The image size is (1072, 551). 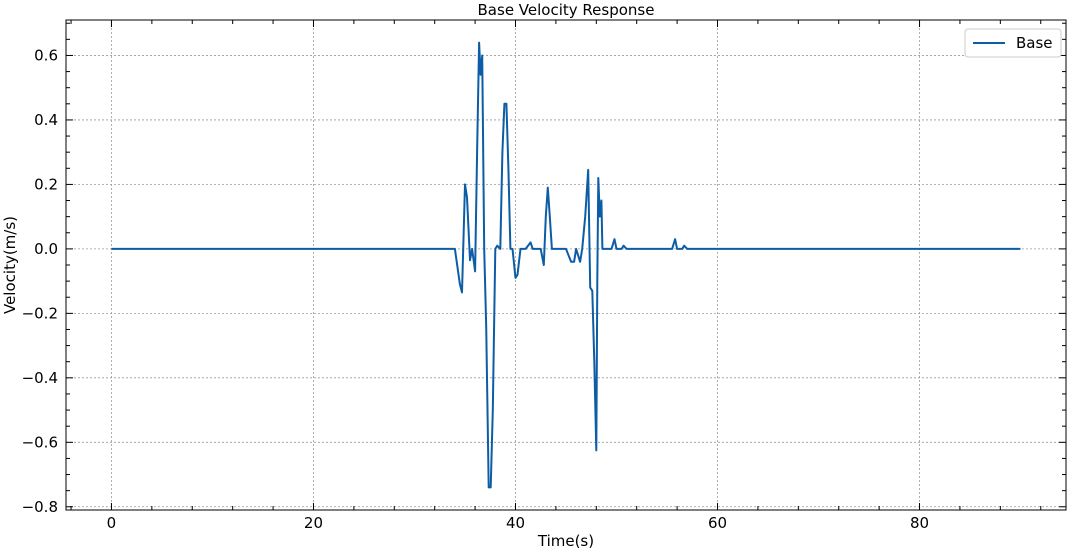 I want to click on y-tick-label: 0.4, so click(x=46, y=120).